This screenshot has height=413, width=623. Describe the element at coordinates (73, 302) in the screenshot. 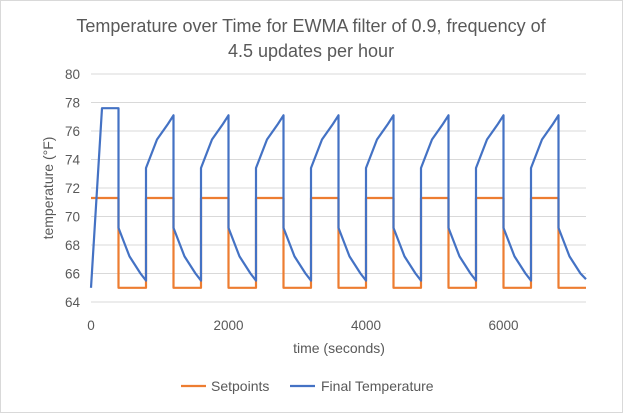

I see `y-tick-label: 64` at that location.